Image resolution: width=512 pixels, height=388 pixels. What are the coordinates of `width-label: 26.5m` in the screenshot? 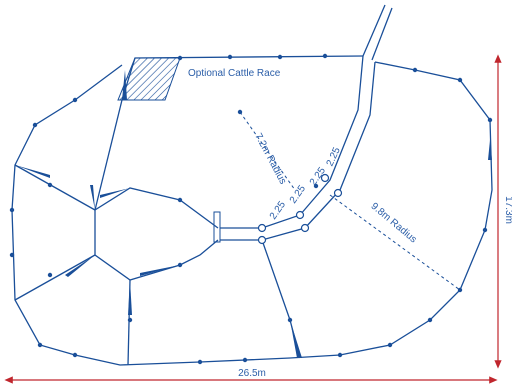 It's located at (252, 373).